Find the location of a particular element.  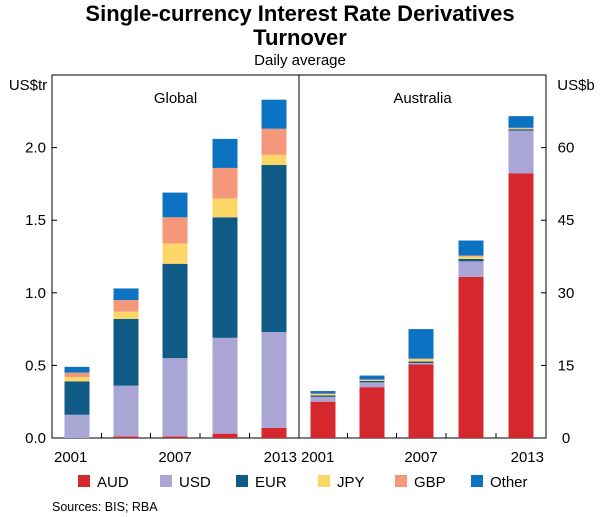

bar-australia-2010-other is located at coordinates (471, 248).